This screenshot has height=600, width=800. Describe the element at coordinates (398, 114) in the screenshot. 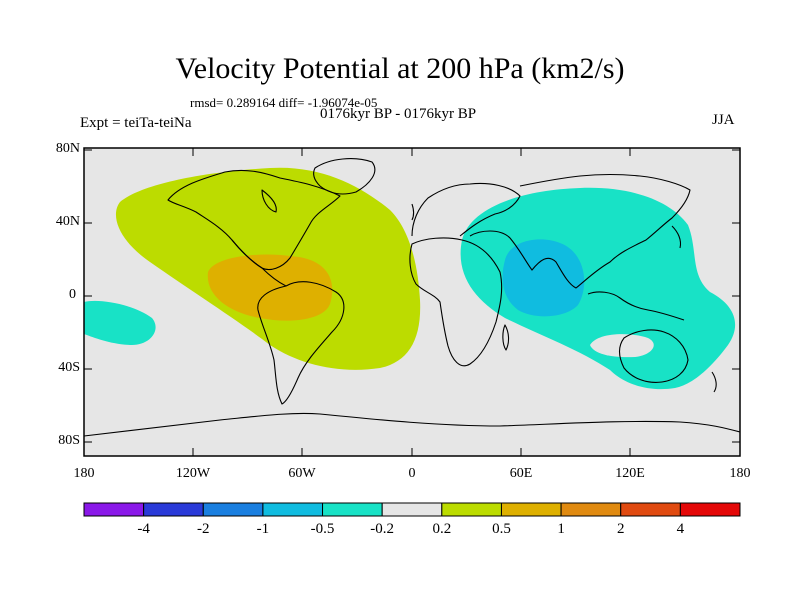

I see `period-subtitle: 0176kyr BP - 0176kyr BP` at that location.